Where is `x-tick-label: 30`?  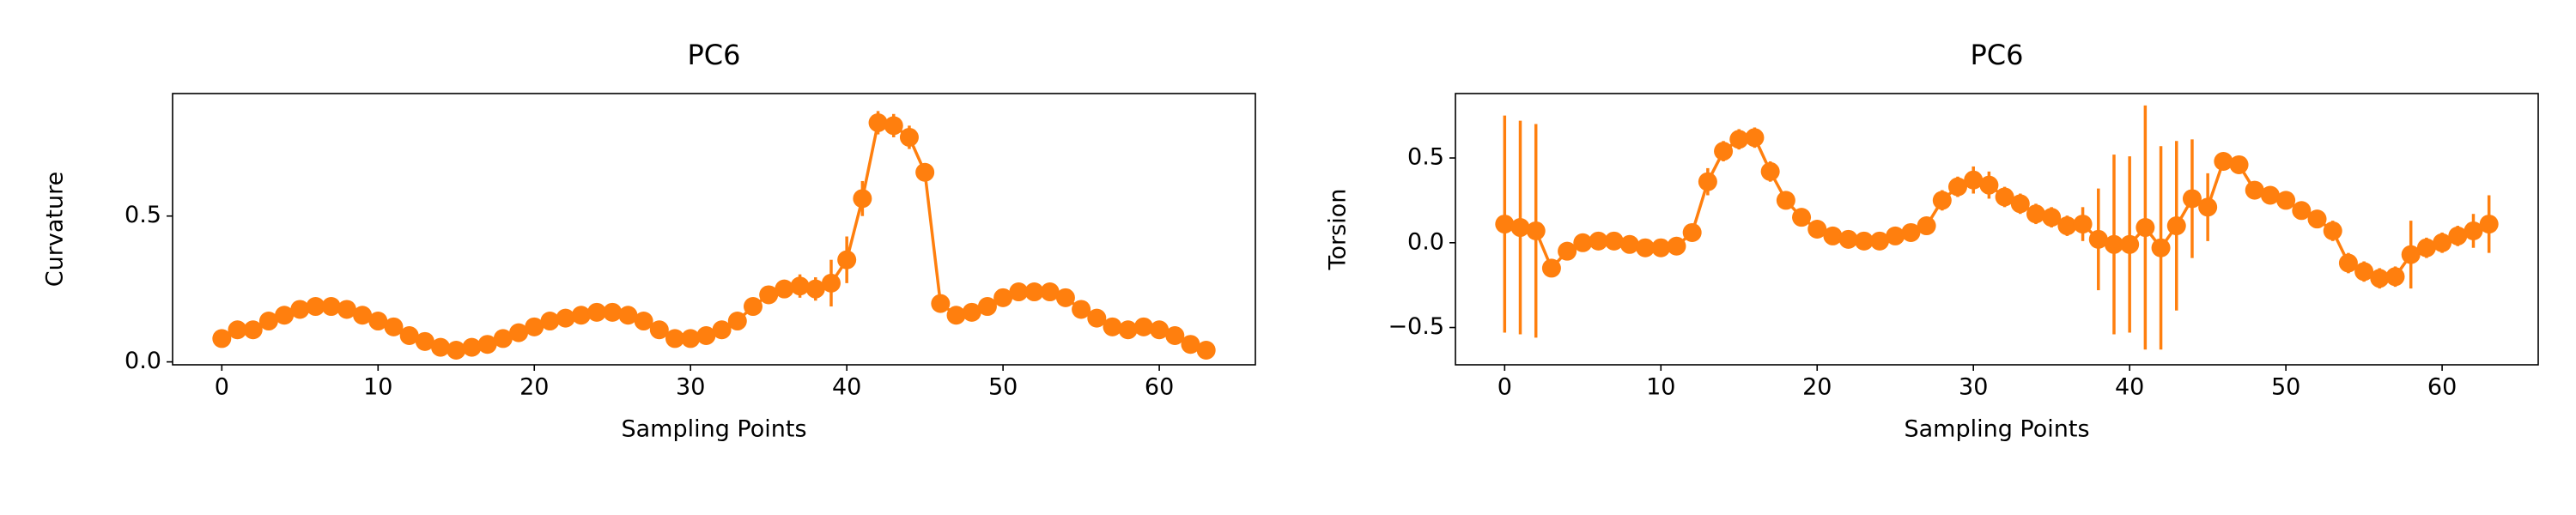 x-tick-label: 30 is located at coordinates (691, 387).